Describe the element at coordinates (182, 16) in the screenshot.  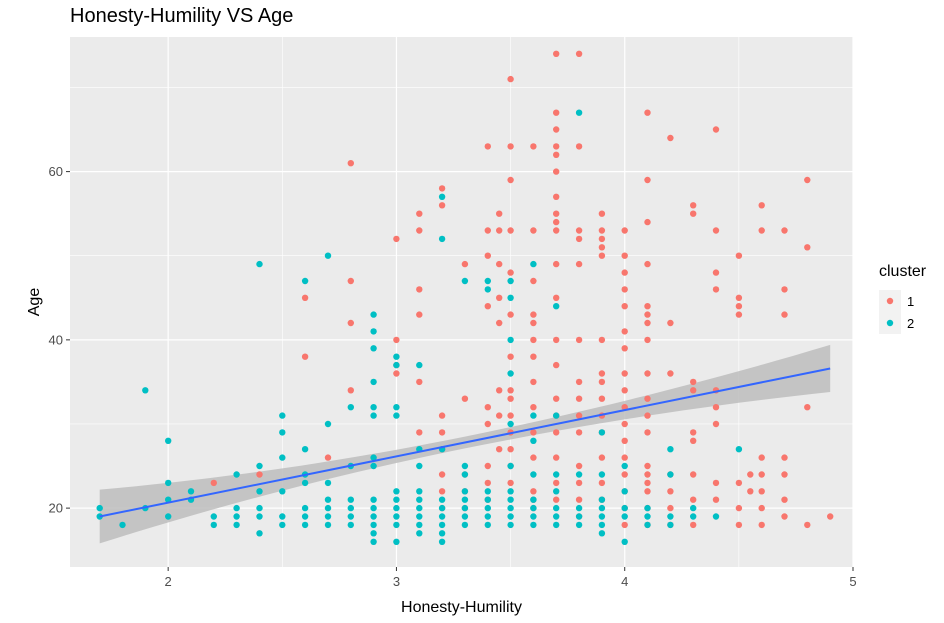
I see `chart-title: Honesty-Humility VS Age` at that location.